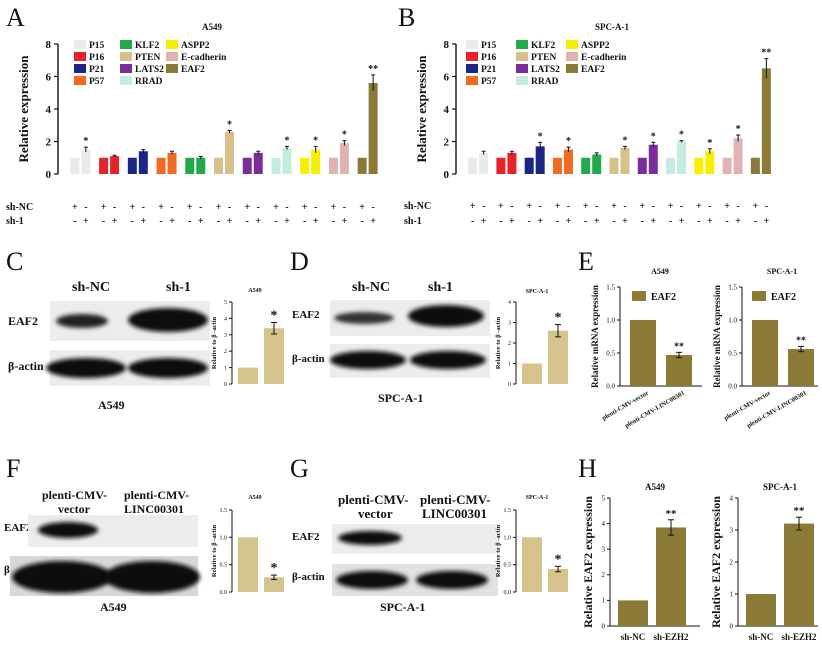  What do you see at coordinates (201, 165) in the screenshot?
I see `chart-a-bar-sh1-KLF2` at bounding box center [201, 165].